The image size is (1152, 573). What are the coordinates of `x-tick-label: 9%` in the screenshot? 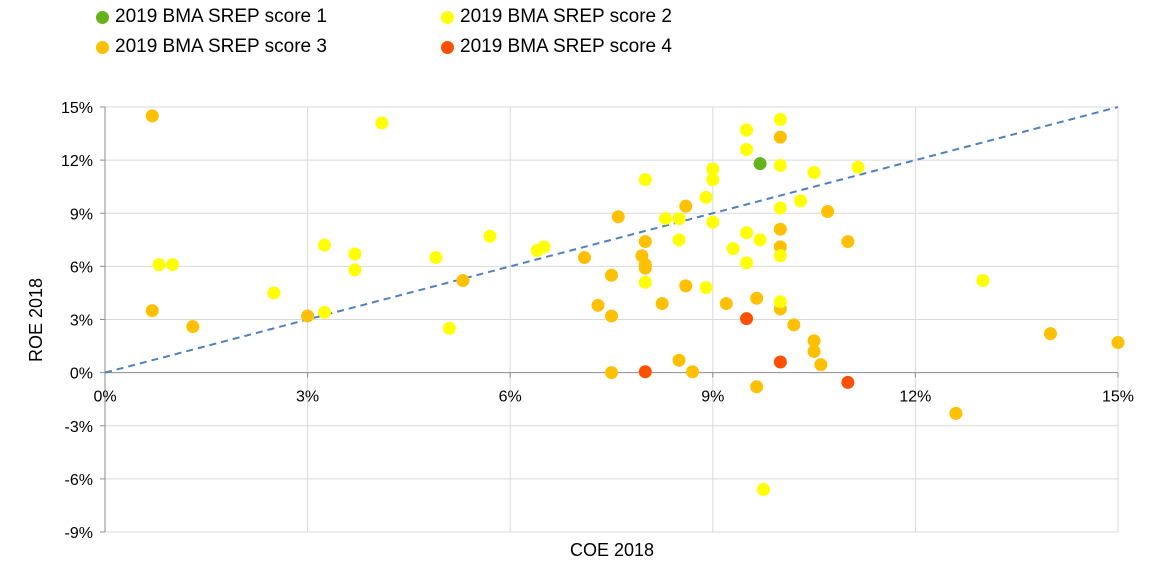 It's located at (712, 397).